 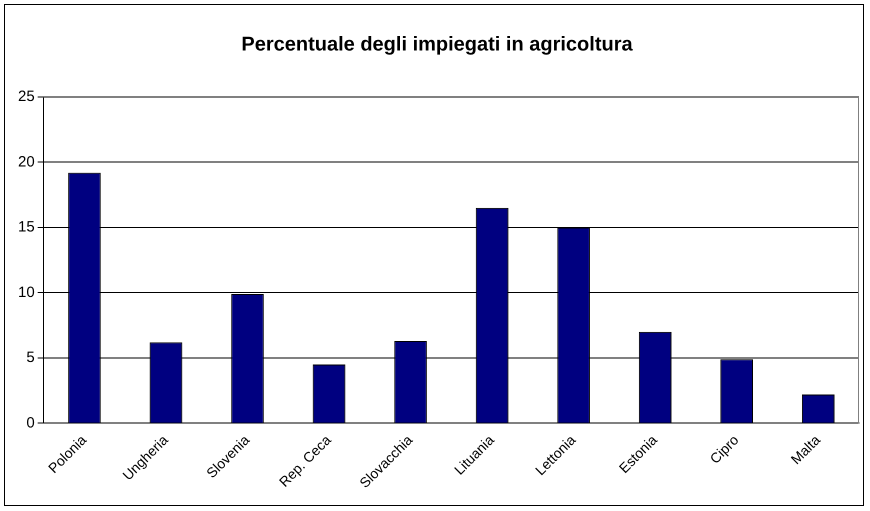 What do you see at coordinates (26, 161) in the screenshot?
I see `y-tick-label: 20` at bounding box center [26, 161].